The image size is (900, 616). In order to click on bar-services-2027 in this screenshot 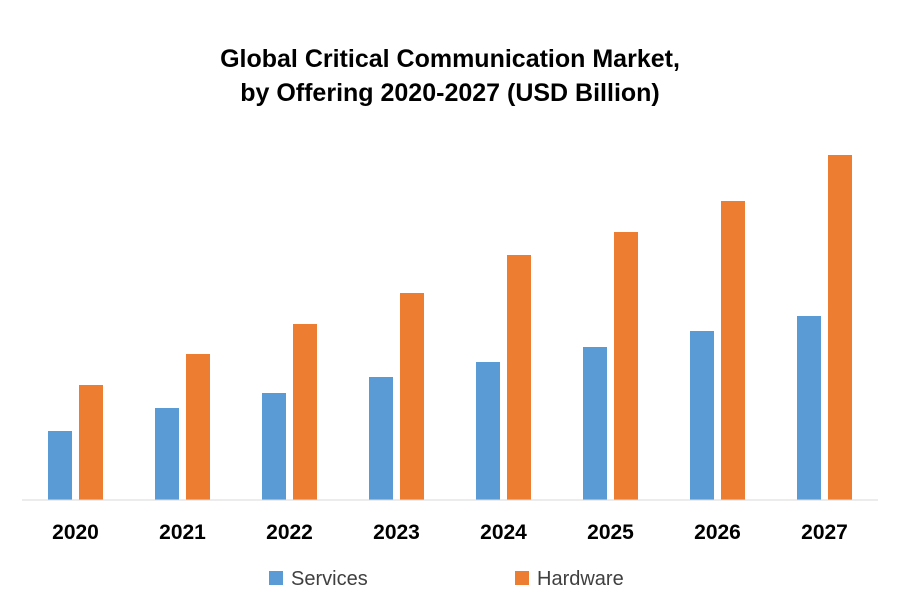, I will do `click(809, 408)`.